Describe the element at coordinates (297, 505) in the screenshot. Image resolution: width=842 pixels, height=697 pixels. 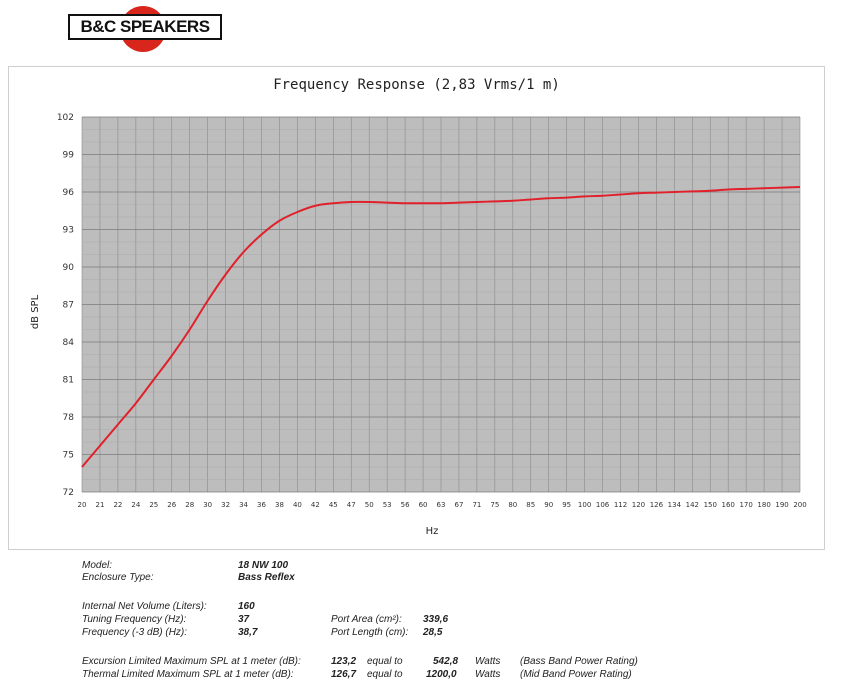
I see `x-tick-label: 40` at that location.